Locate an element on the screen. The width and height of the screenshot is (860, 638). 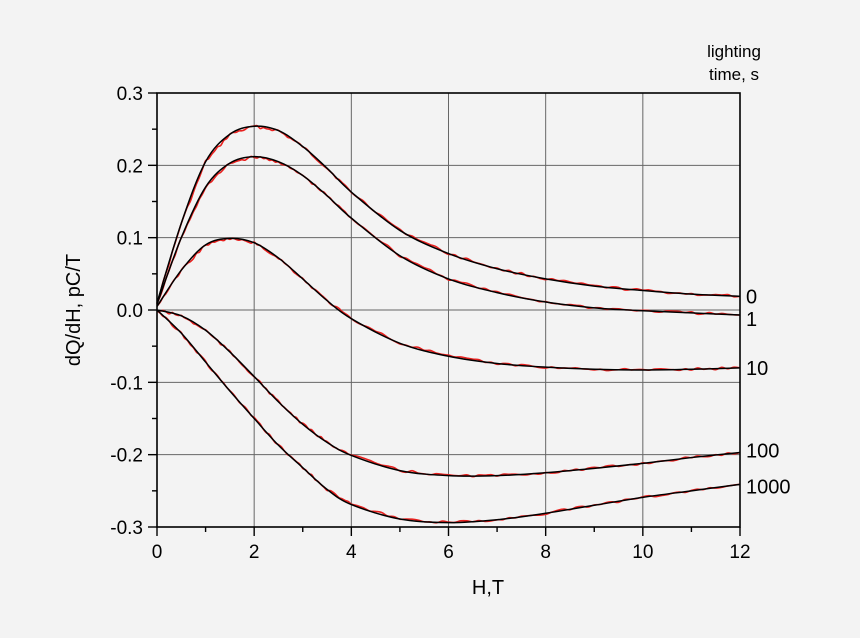
x-tick-label: 0 is located at coordinates (157, 552).